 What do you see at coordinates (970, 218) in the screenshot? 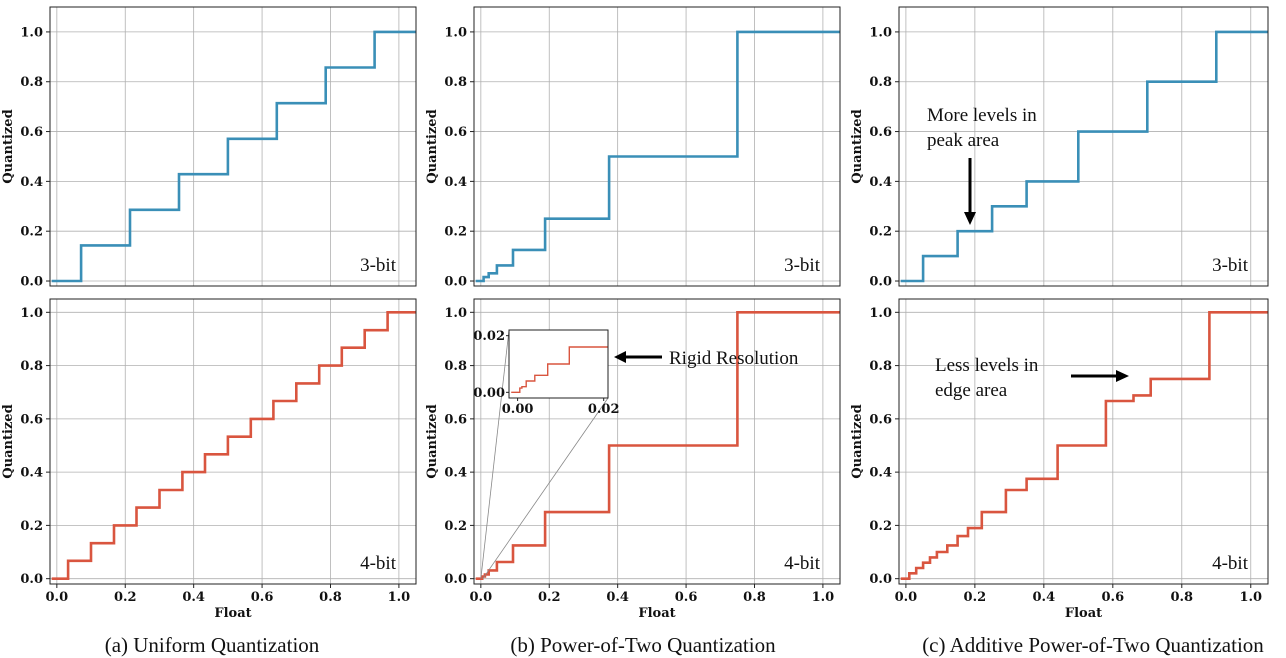
I see `more-levels-arrow-head` at bounding box center [970, 218].